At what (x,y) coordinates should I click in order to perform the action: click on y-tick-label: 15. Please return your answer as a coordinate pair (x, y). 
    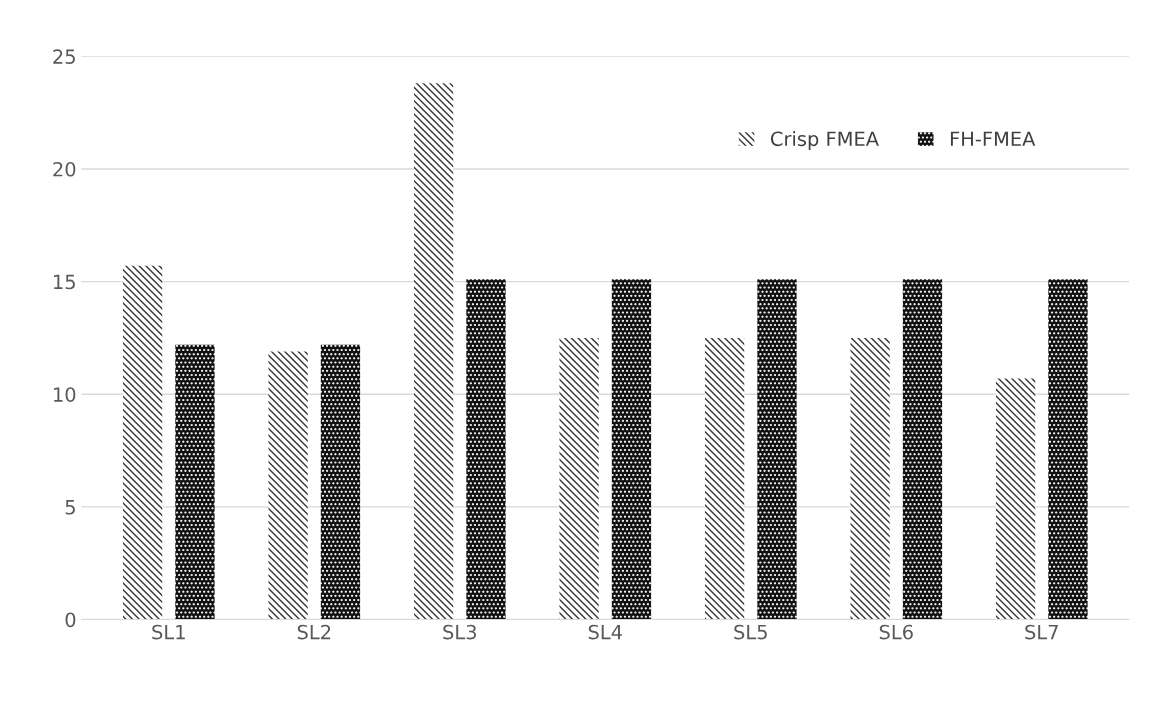
    Looking at the image, I should click on (64, 282).